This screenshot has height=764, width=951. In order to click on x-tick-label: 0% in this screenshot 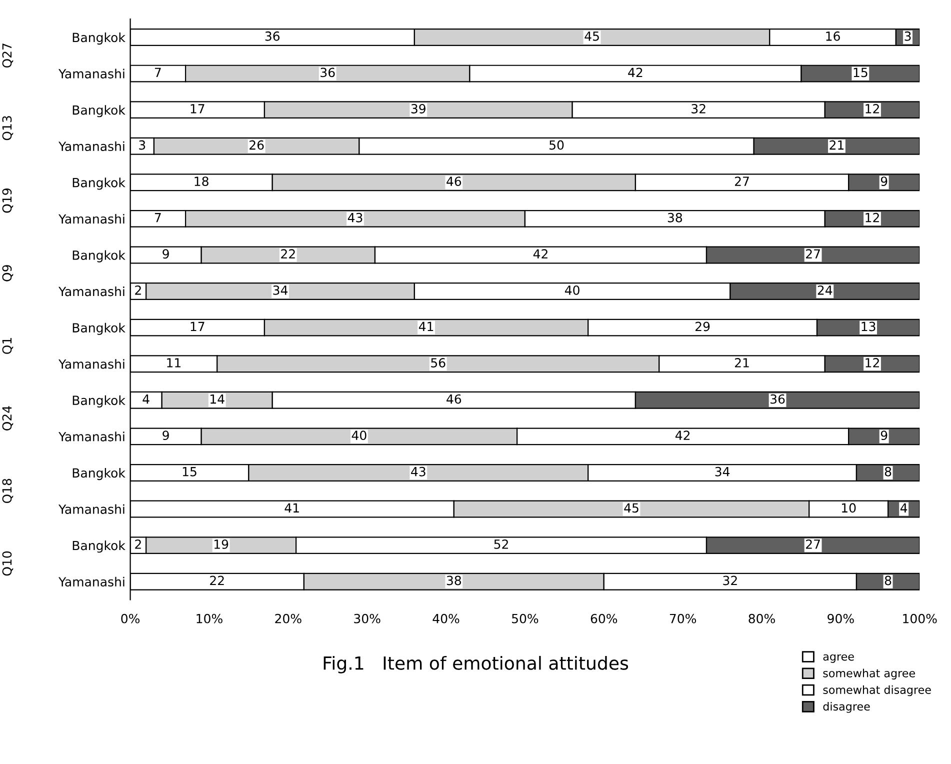, I will do `click(130, 619)`.